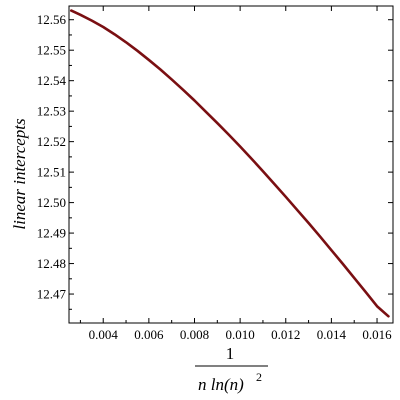  What do you see at coordinates (231, 369) in the screenshot?
I see `x-axis-label: 1 n ln(n) 2` at bounding box center [231, 369].